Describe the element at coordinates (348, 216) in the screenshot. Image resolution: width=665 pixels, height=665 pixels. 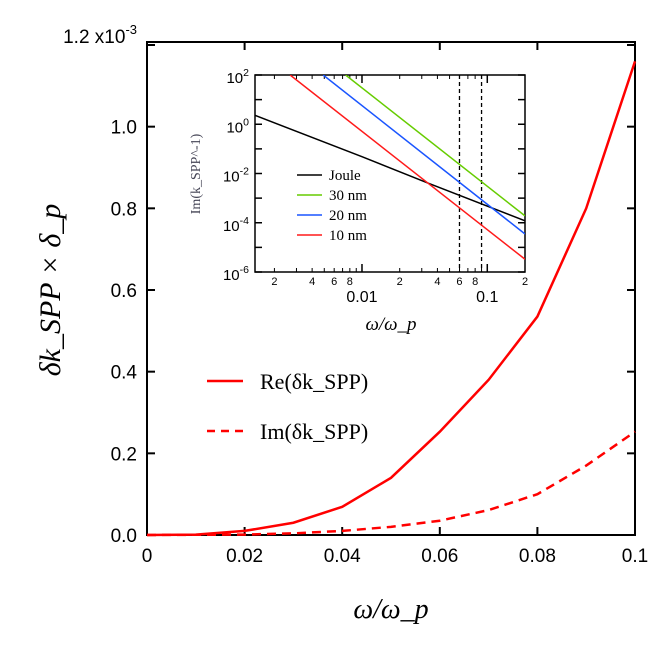
I see `inset-legend-label: 20 nm` at that location.